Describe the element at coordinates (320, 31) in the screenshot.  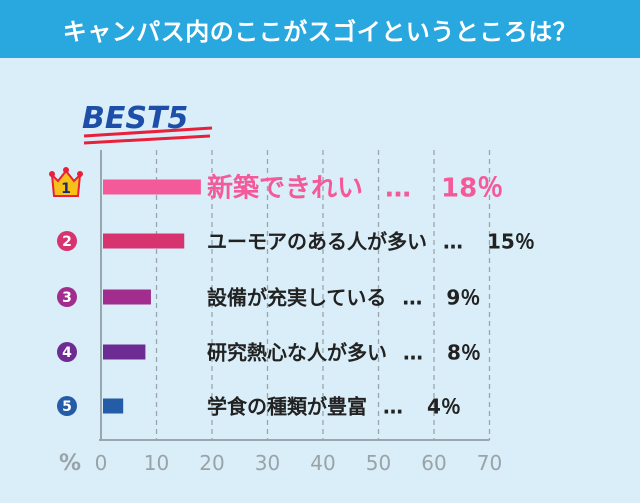
I see `page-title: キャンパス内のここがスゴイというところは？` at that location.